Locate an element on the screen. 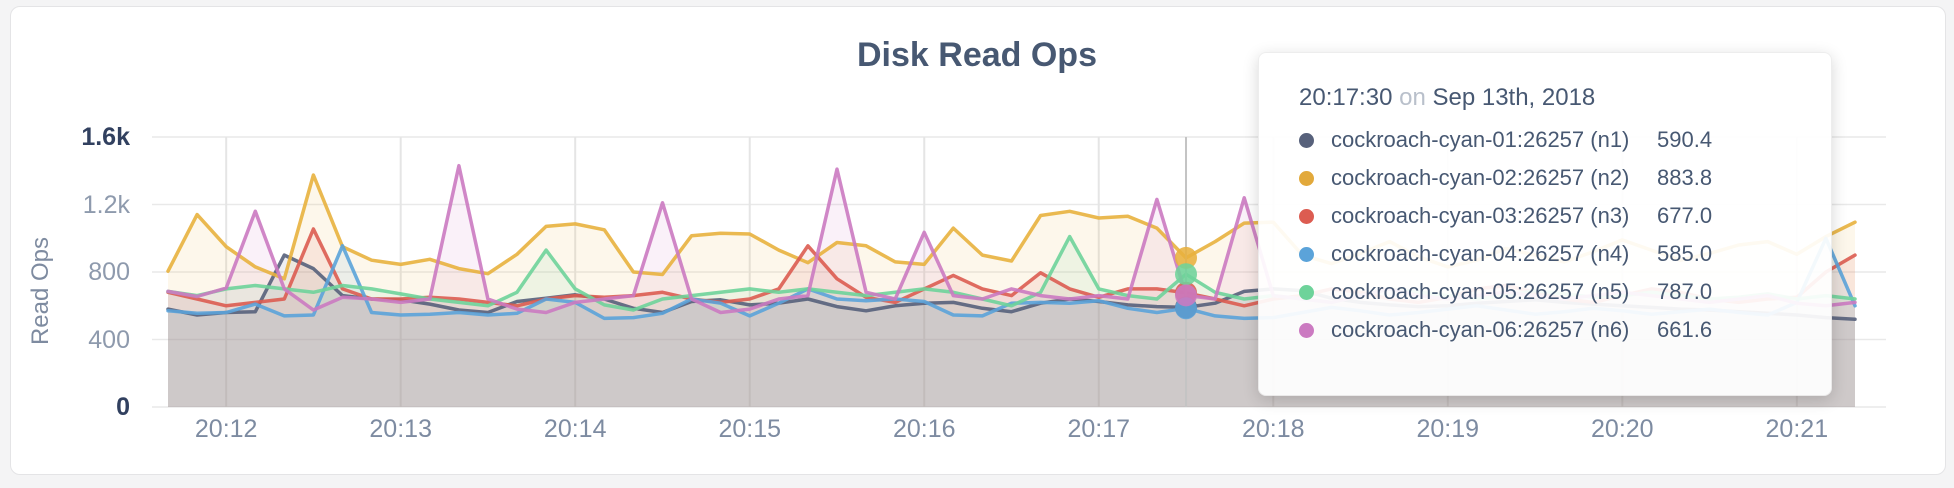 Image resolution: width=1954 pixels, height=488 pixels. series-label: cockroach-cyan-03:26257 (n3) is located at coordinates (1480, 215).